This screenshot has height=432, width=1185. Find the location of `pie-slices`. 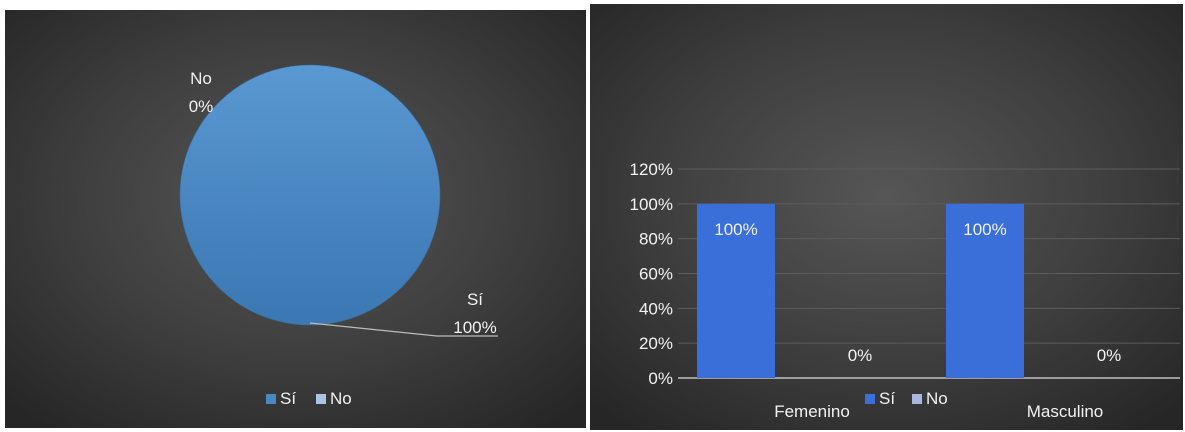

pie-slices is located at coordinates (310, 195).